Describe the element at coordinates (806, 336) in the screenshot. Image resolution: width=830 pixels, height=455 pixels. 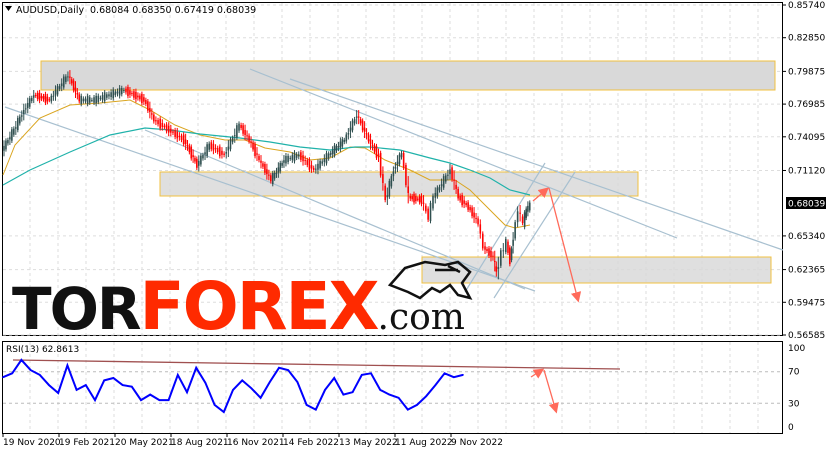
I see `y-tick-label: 0.56585` at that location.